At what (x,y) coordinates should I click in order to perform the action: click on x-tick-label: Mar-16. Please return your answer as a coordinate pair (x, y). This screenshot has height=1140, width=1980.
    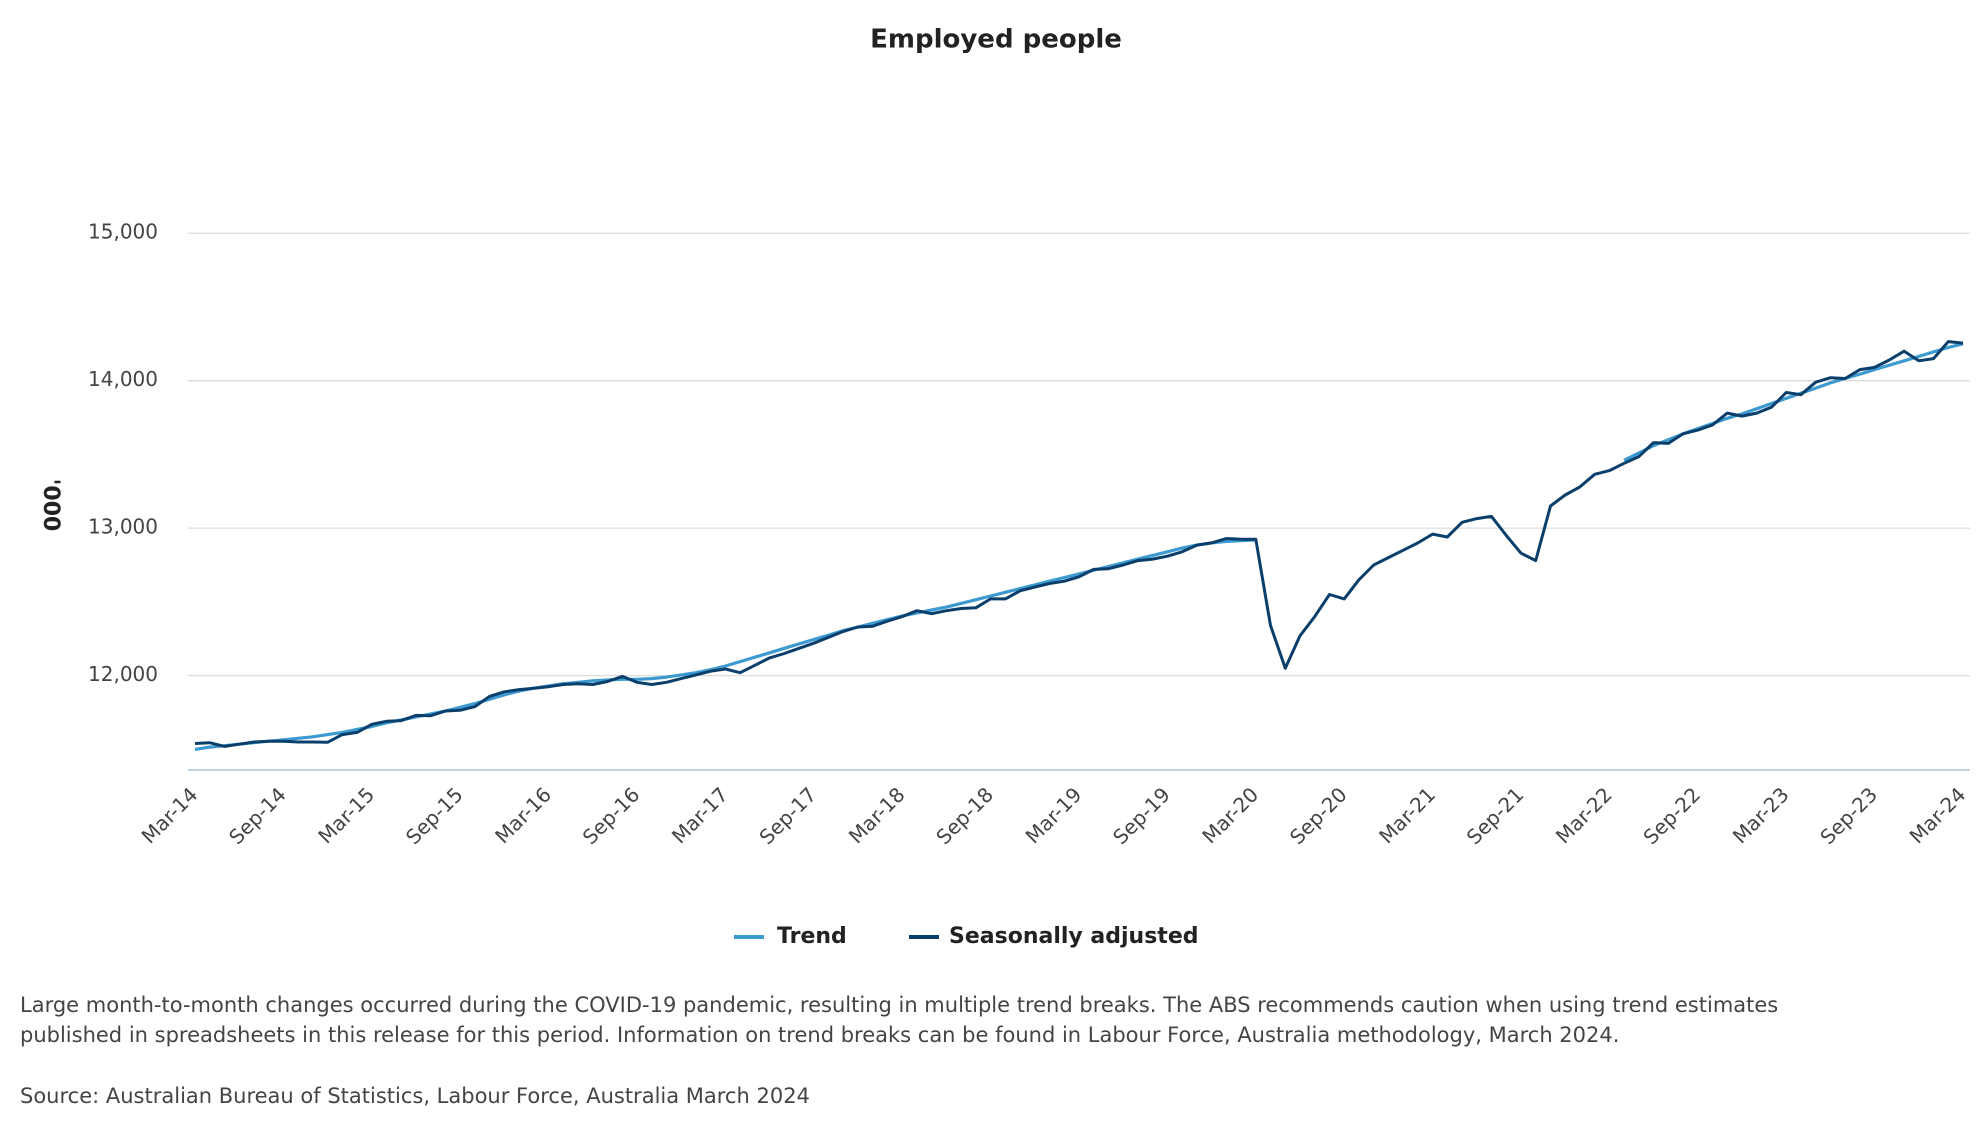
    Looking at the image, I should click on (523, 815).